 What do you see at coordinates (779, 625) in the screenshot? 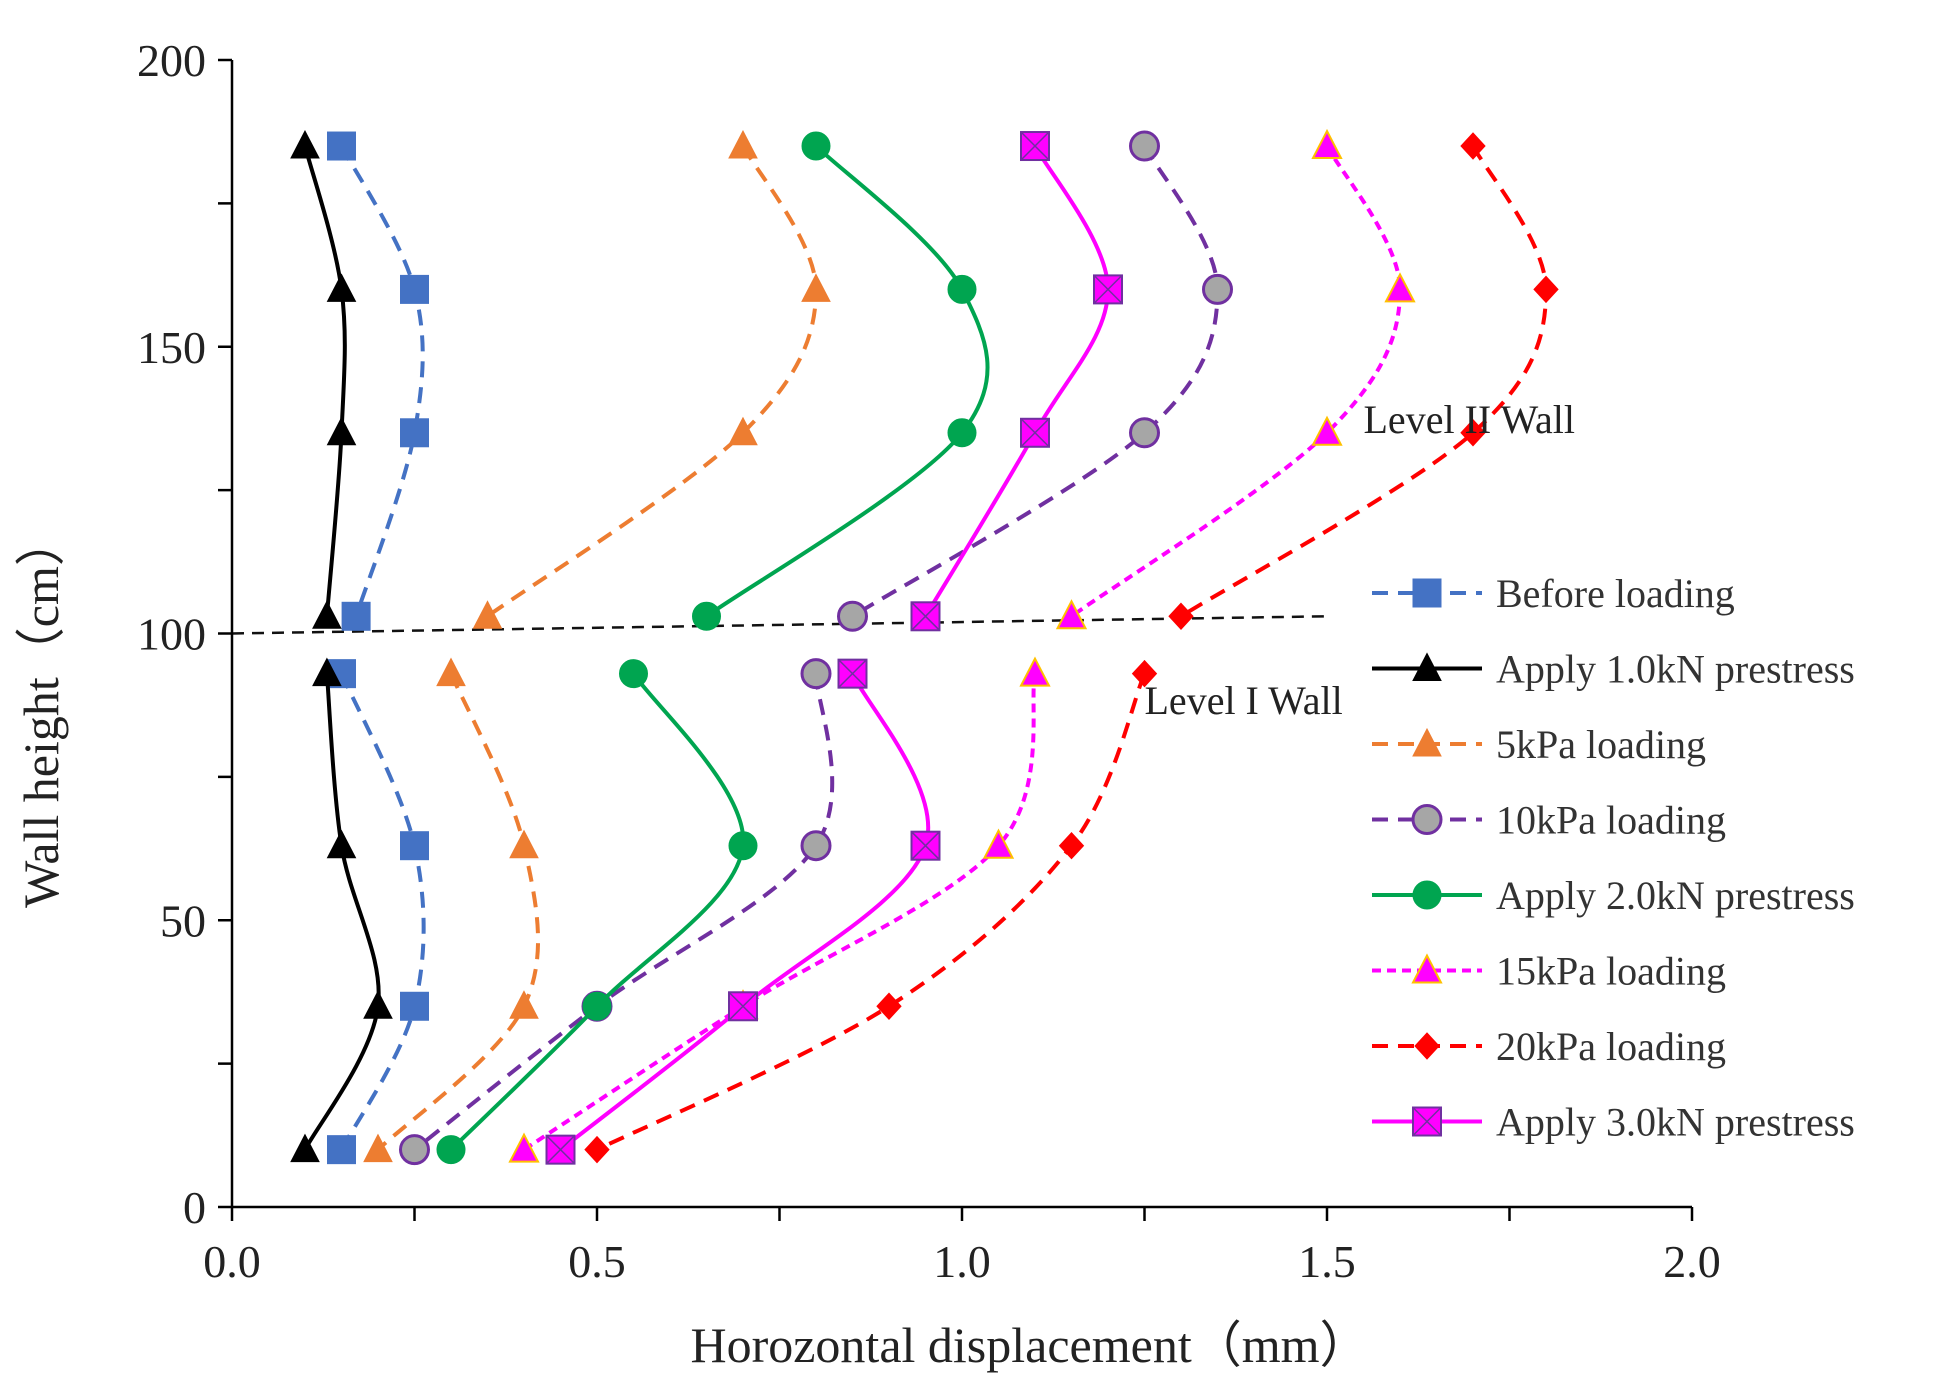
I see `level-divider-line` at bounding box center [779, 625].